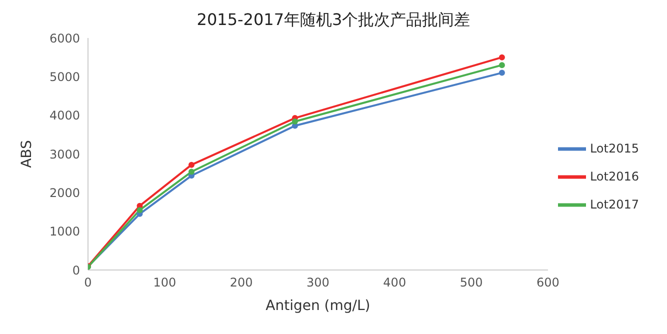 The width and height of the screenshot is (667, 334). Describe the element at coordinates (614, 204) in the screenshot. I see `legend-label: Lot2017` at that location.